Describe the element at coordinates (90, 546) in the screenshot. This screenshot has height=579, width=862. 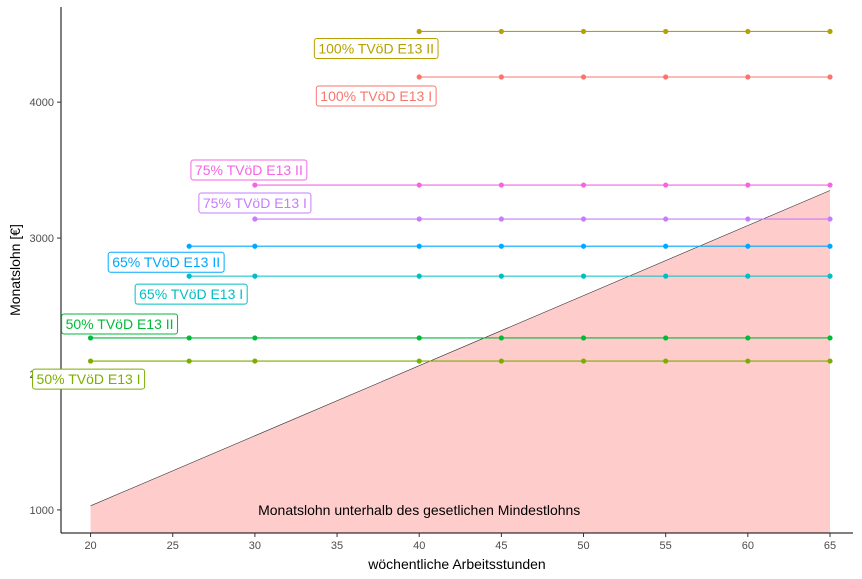
I see `x-tick-label: 20` at that location.